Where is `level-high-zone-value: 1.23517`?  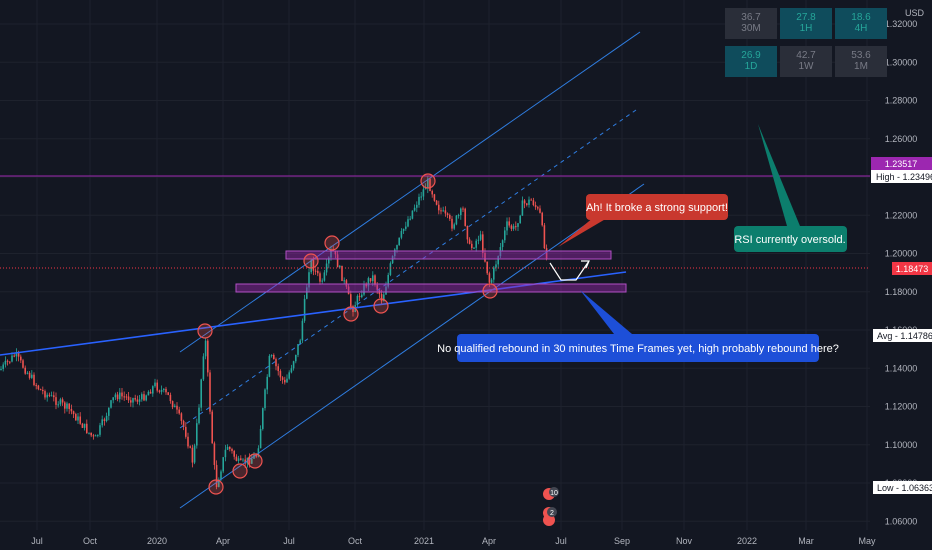
level-high-zone-value: 1.23517 is located at coordinates (901, 164).